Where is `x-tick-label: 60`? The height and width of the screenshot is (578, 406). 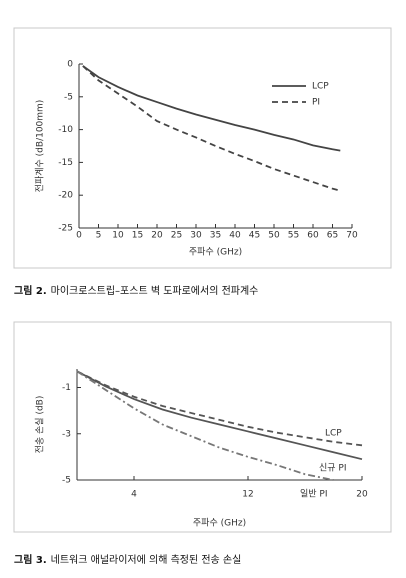
x-tick-label: 60 is located at coordinates (313, 236).